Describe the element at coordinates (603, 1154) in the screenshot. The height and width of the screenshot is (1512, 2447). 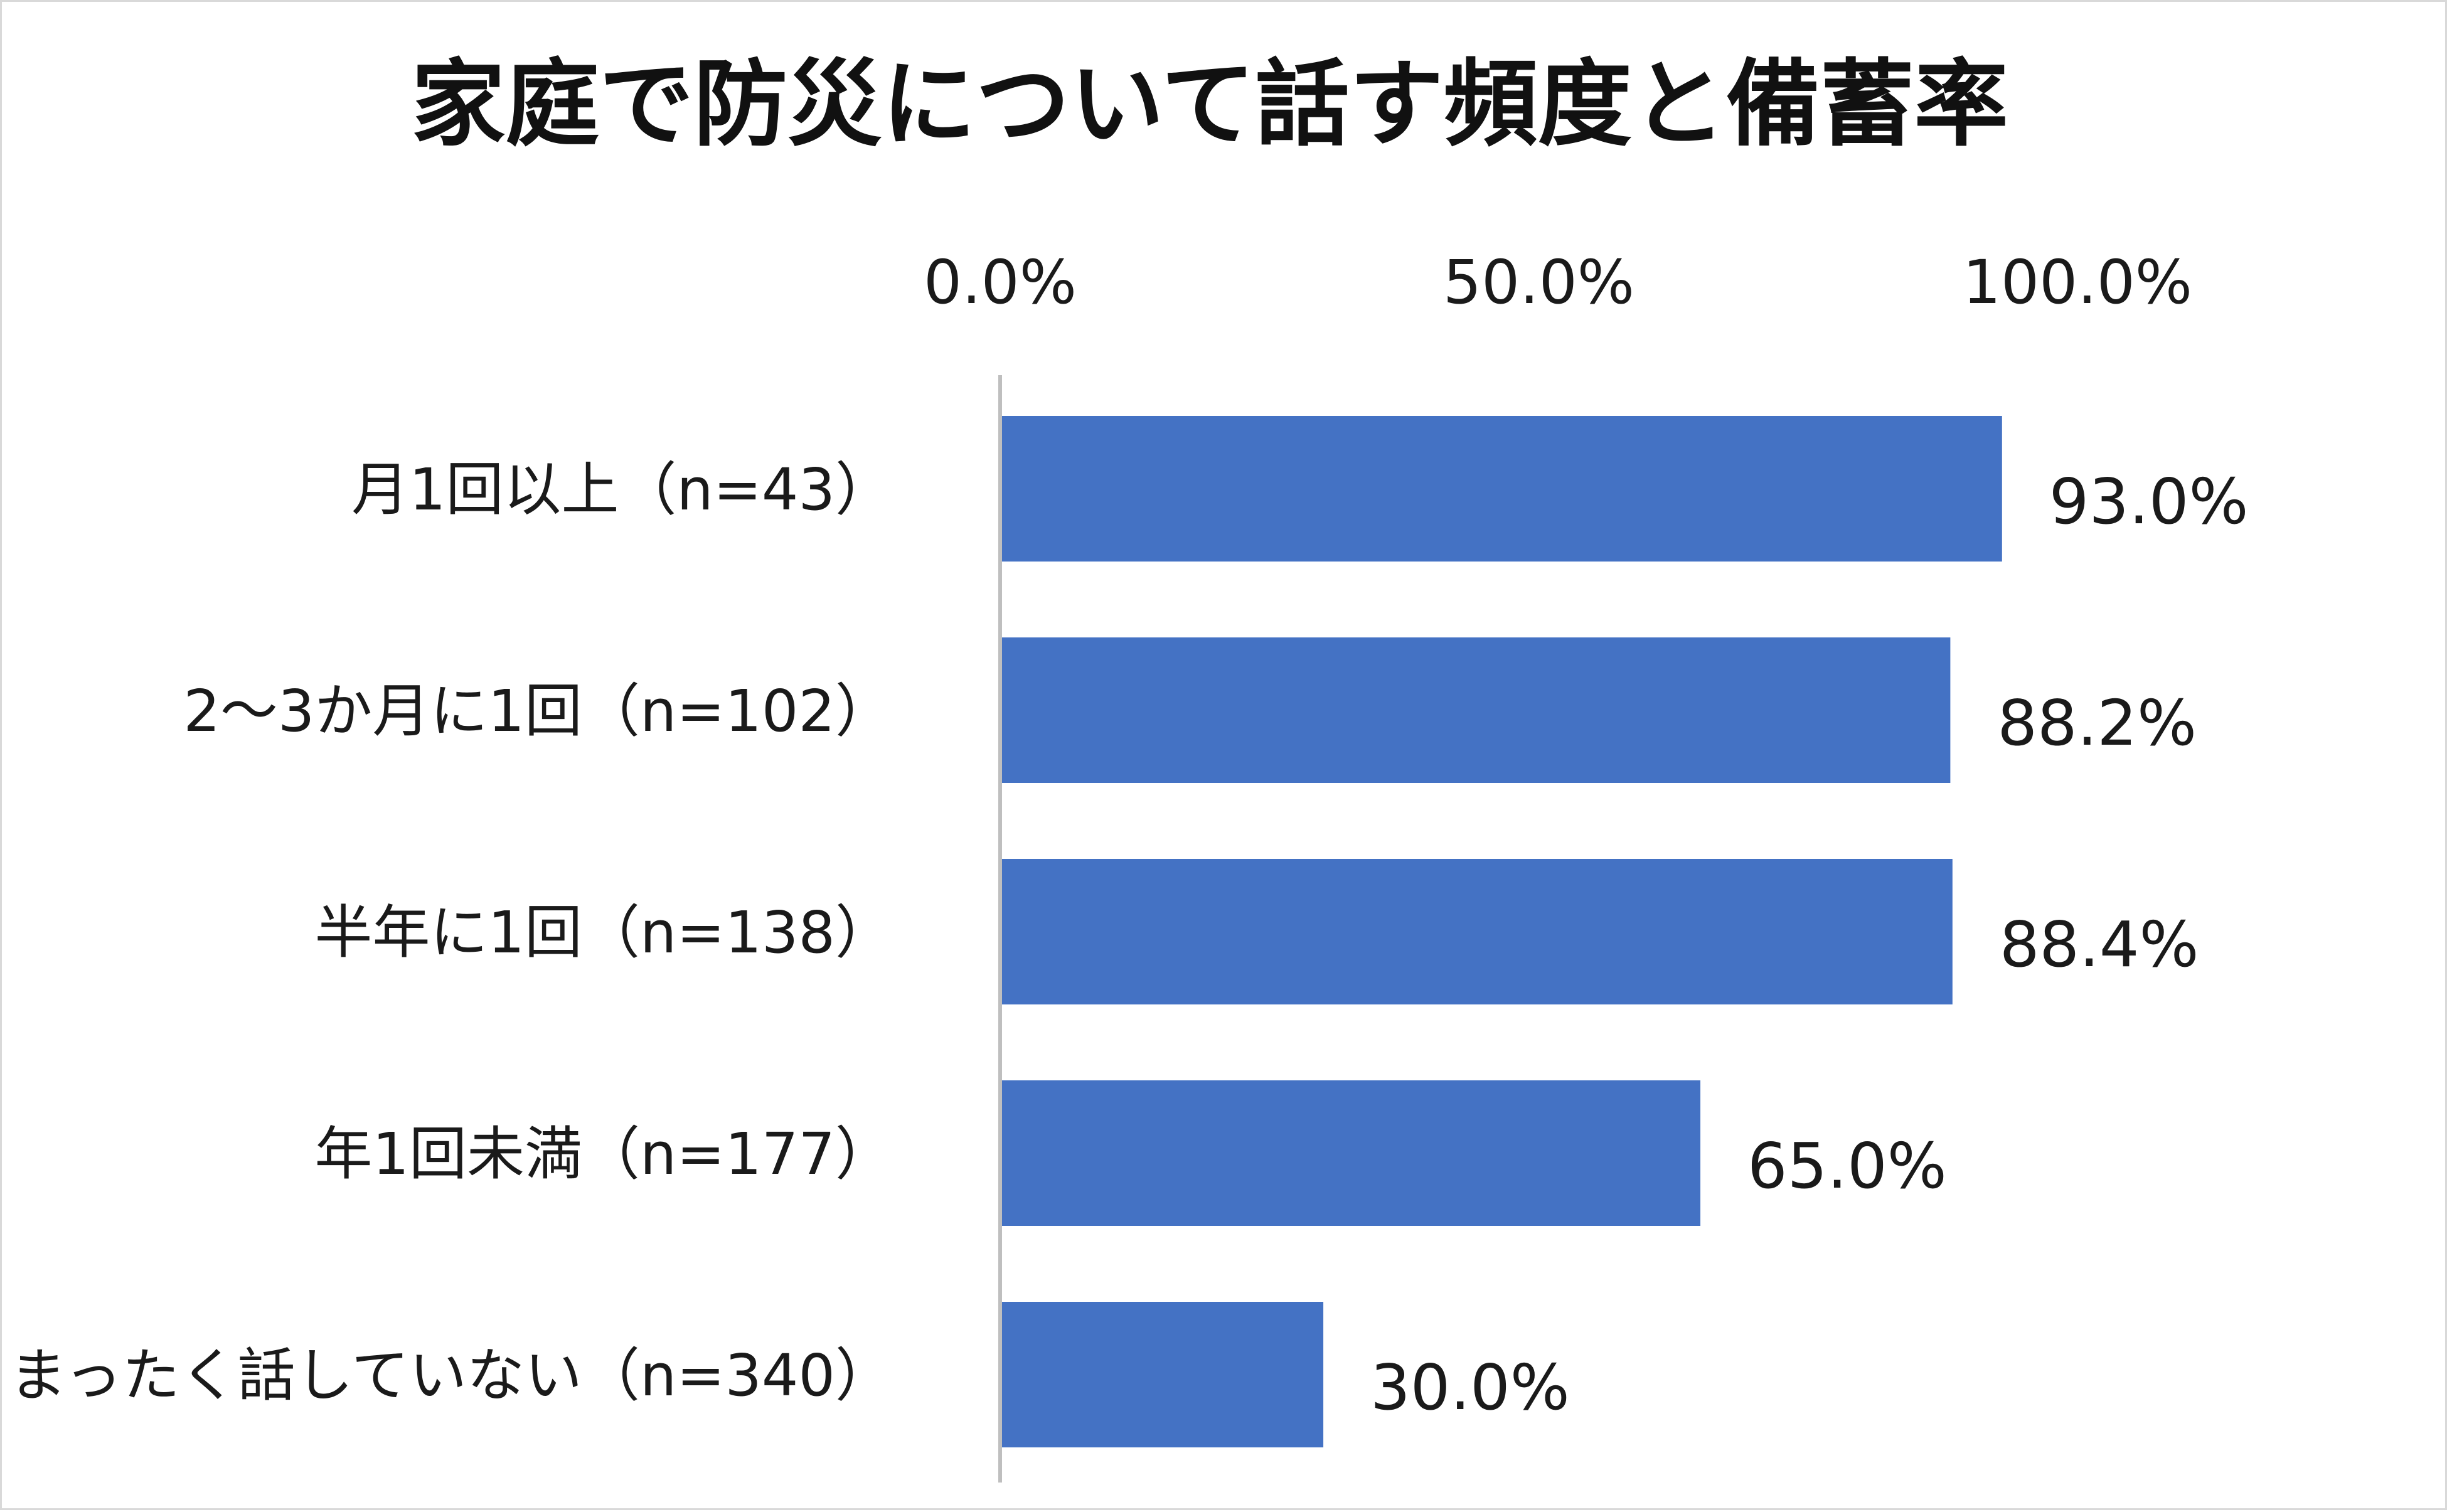
I see `category-label: 年1回未満（n=177）` at that location.